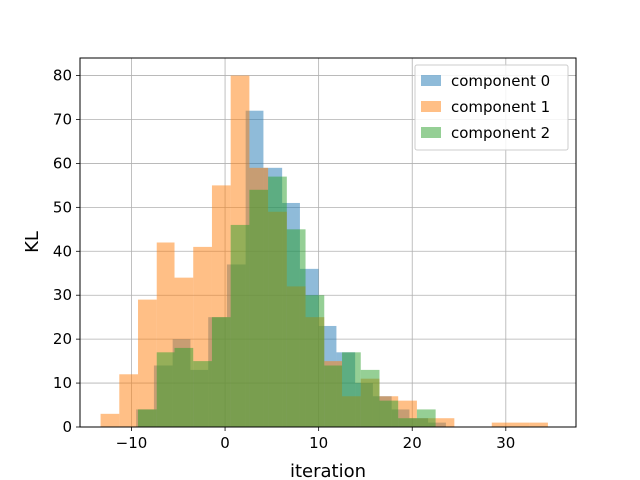 This screenshot has width=640, height=480. I want to click on y-tick-label: 20, so click(62, 339).